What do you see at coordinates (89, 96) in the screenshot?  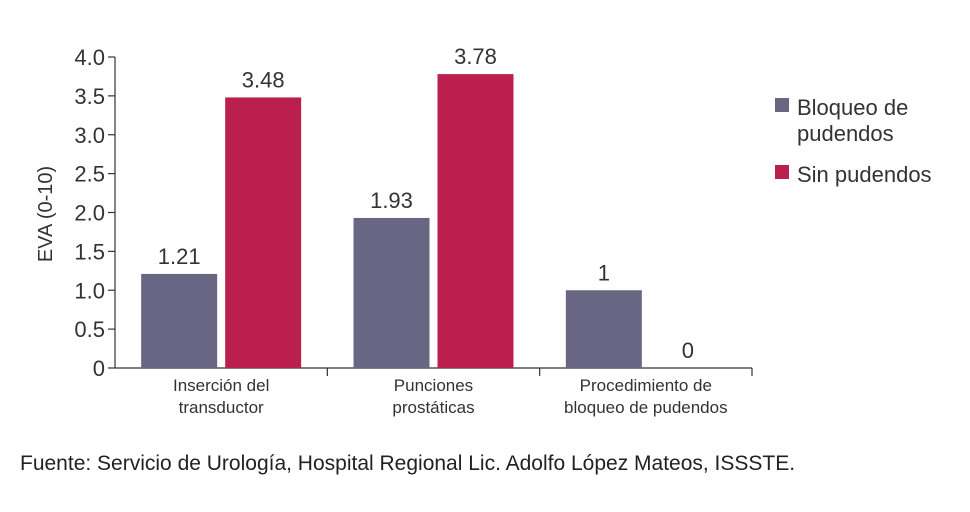 I see `y-tick-label: 3.5` at bounding box center [89, 96].